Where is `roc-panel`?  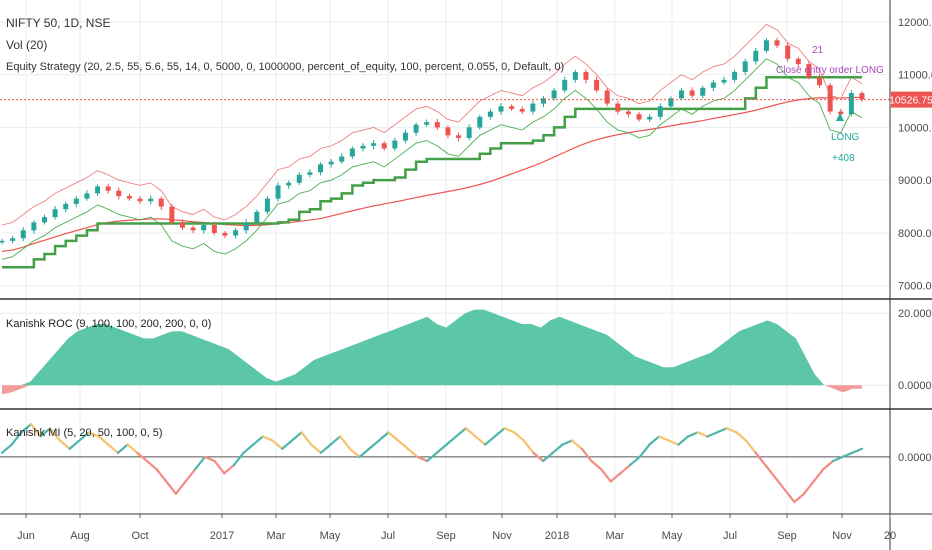 roc-panel is located at coordinates (432, 352).